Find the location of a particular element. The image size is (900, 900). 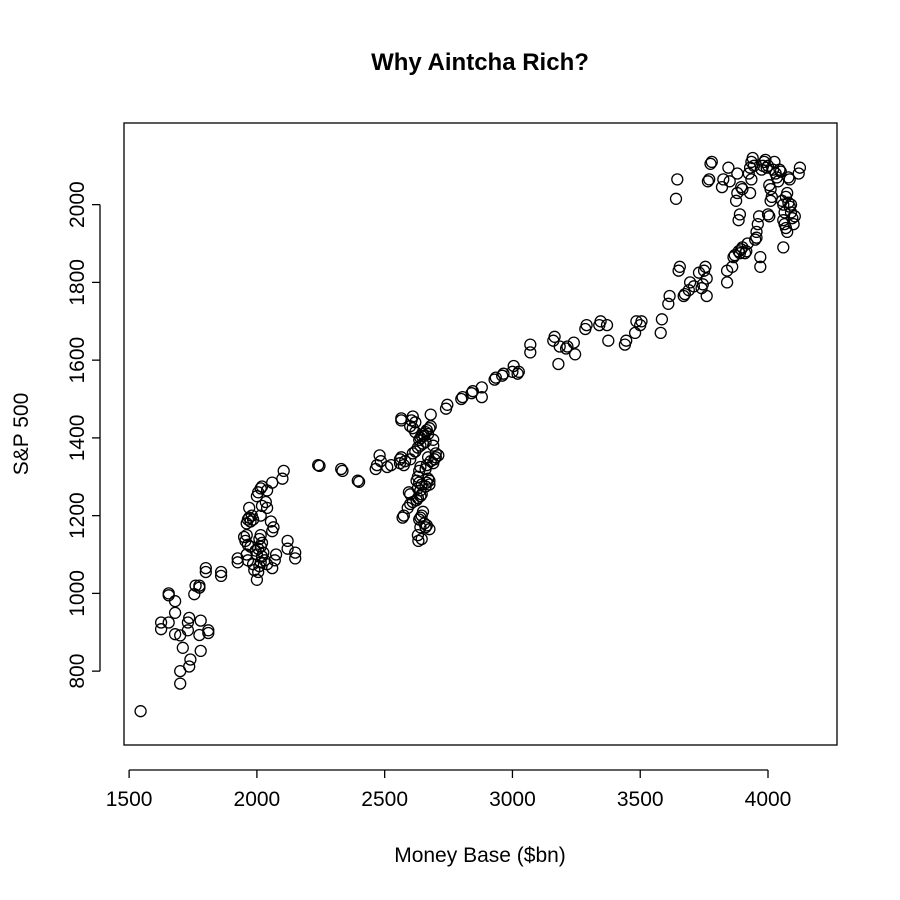

x-tick-label: 3000 is located at coordinates (512, 799).